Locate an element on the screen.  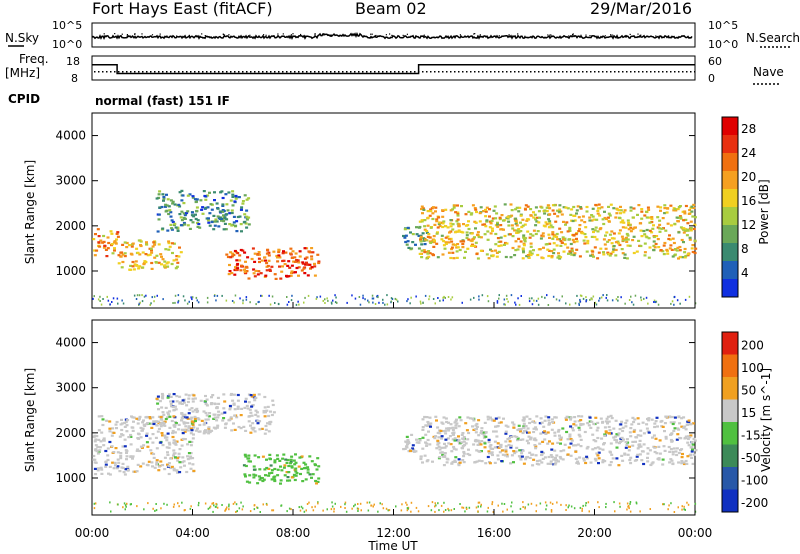
colorbar-segment is located at coordinates (730, 388).